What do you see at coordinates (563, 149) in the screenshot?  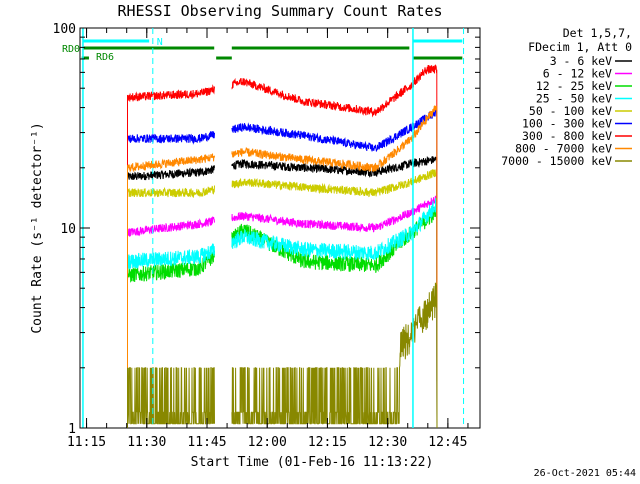 I see `legend-series-label: 800 - 7000 keV` at bounding box center [563, 149].